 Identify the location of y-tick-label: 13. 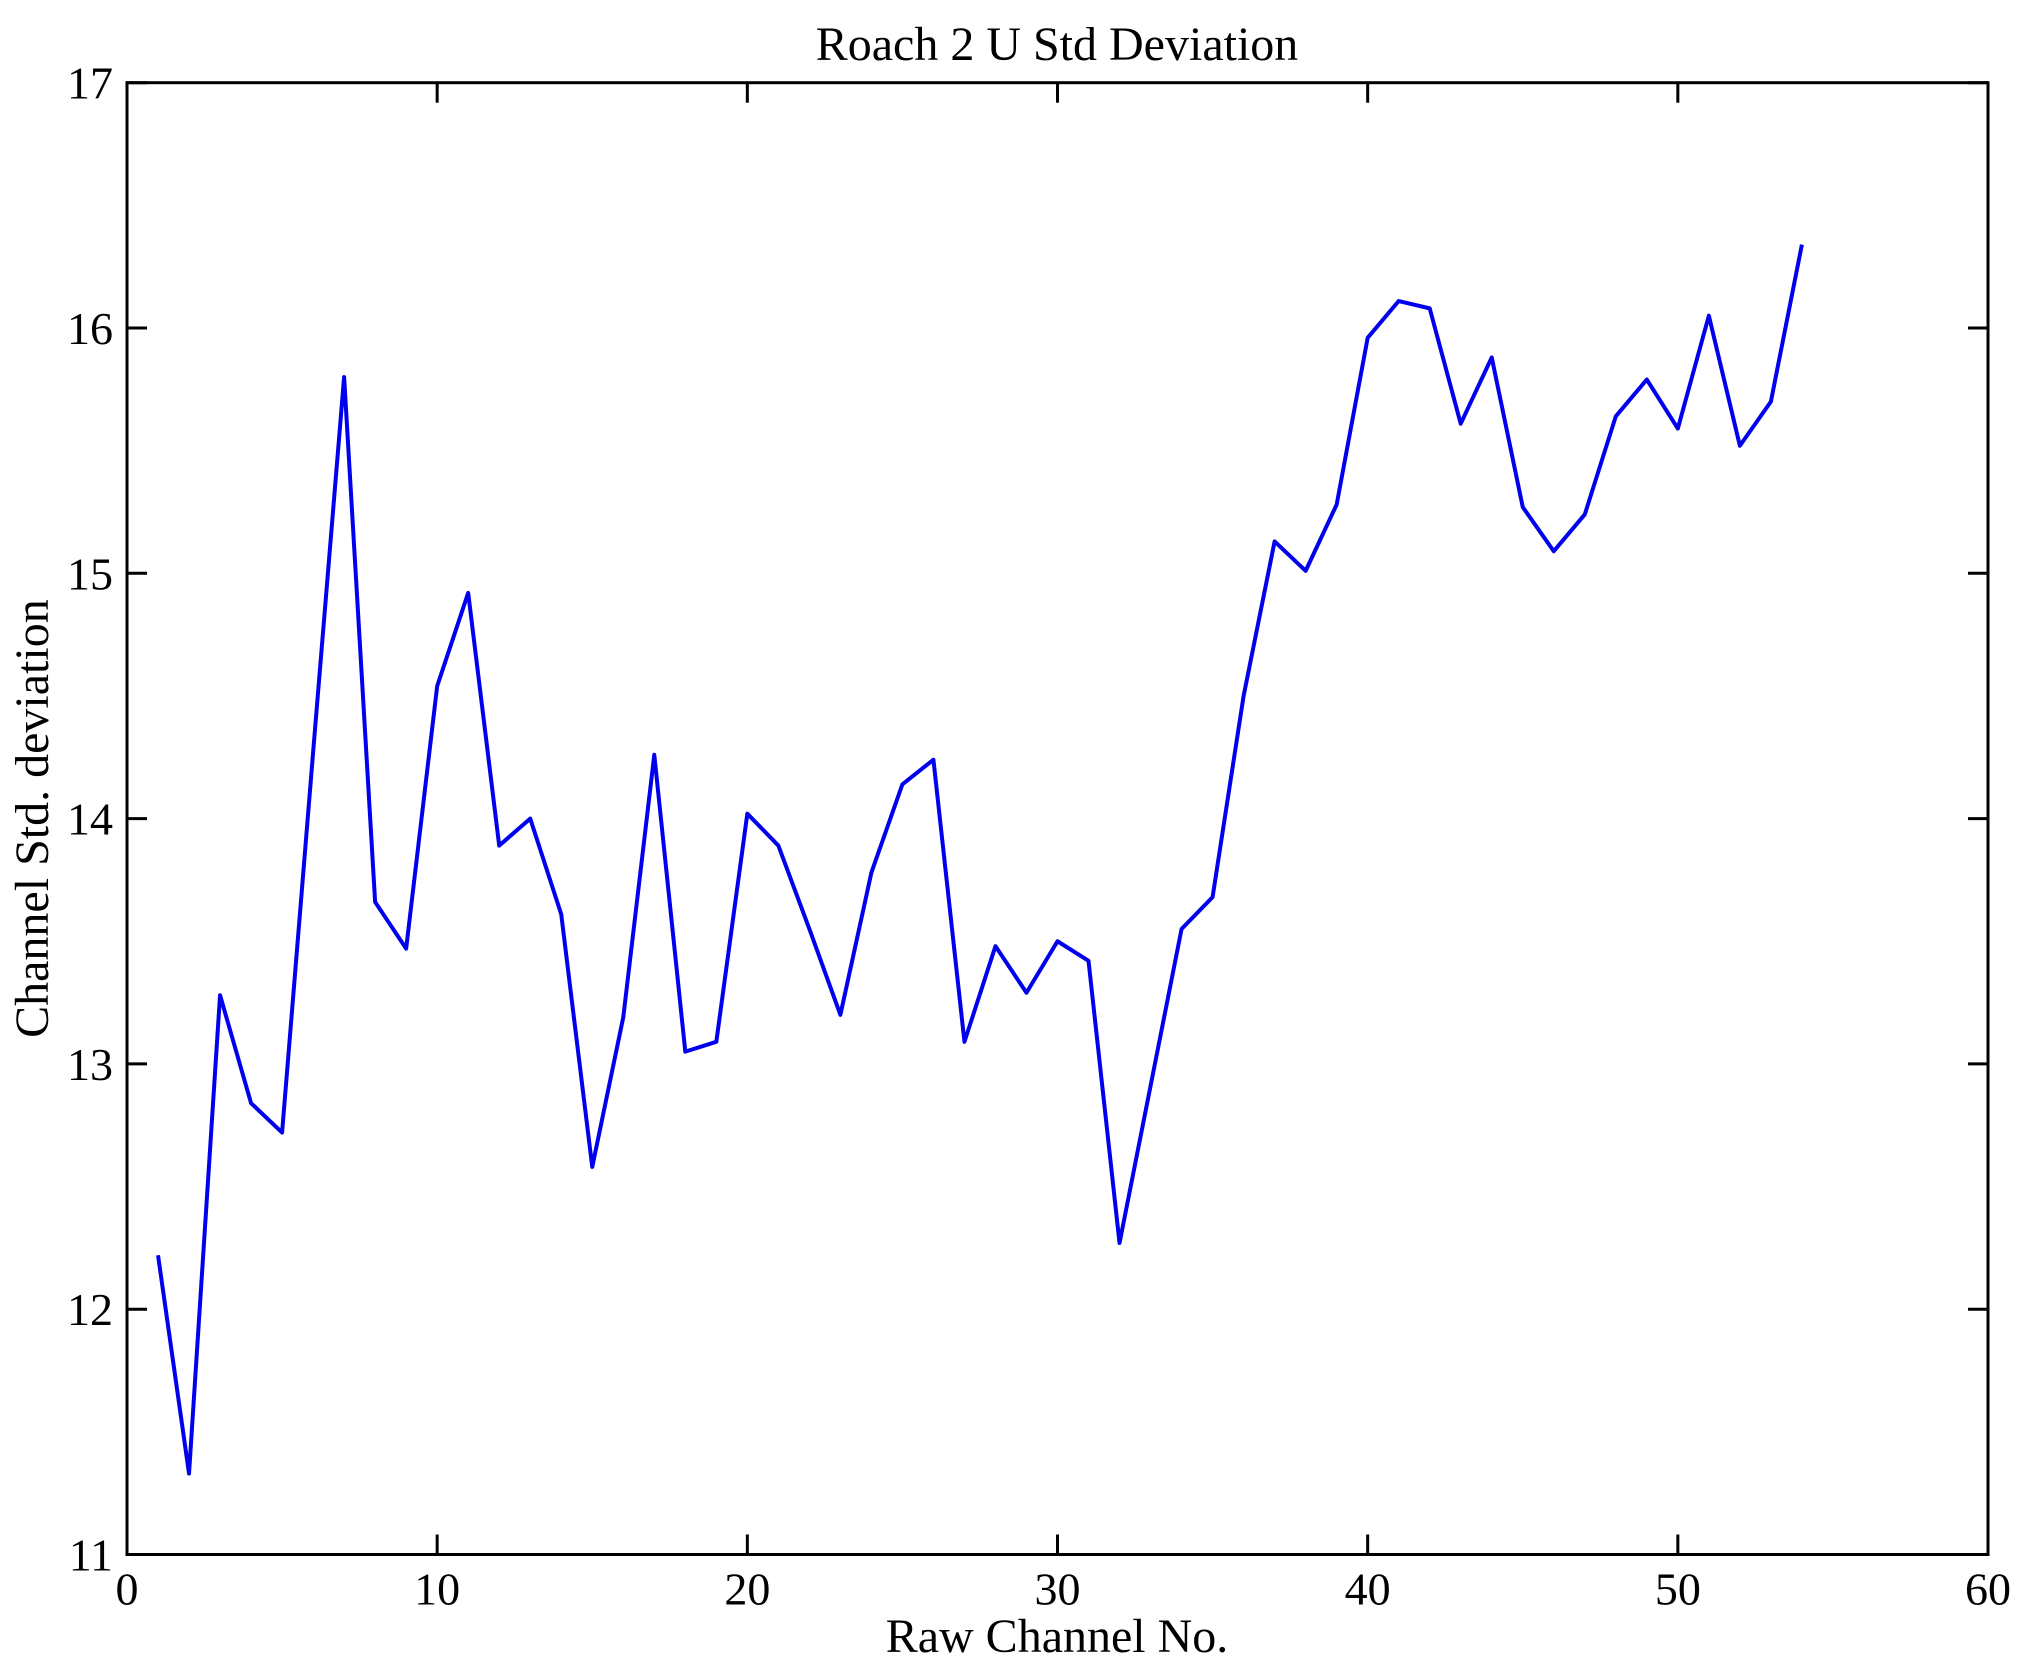
(90, 1064).